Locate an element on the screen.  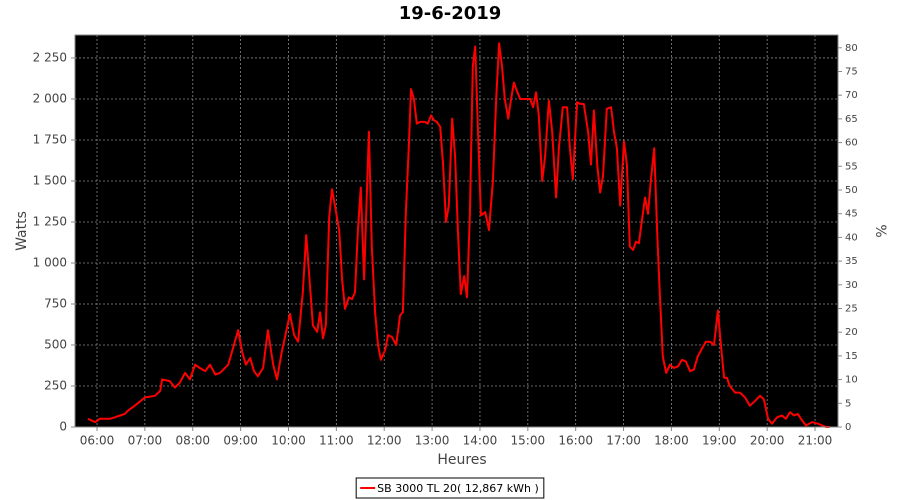
x-tick-label: 07:00 is located at coordinates (145, 441).